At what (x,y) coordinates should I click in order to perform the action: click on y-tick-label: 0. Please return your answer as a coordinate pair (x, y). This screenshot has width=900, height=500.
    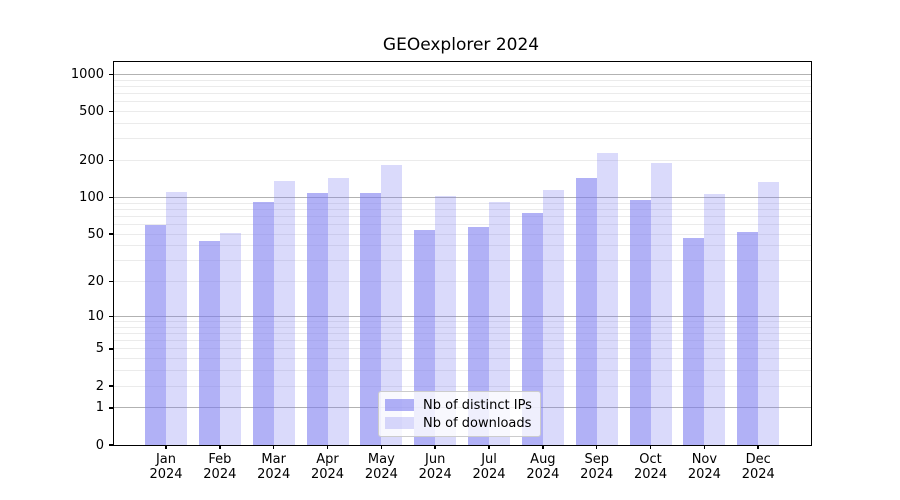
    Looking at the image, I should click on (99, 445).